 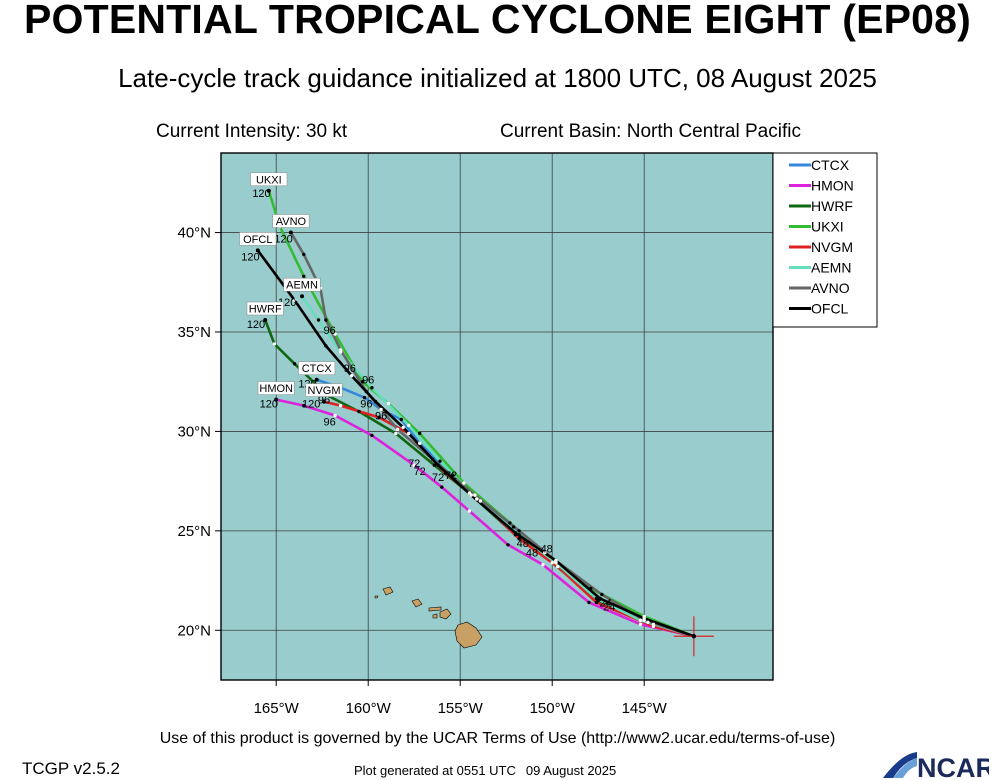 What do you see at coordinates (645, 708) in the screenshot?
I see `x-tick-label: 145°W` at bounding box center [645, 708].